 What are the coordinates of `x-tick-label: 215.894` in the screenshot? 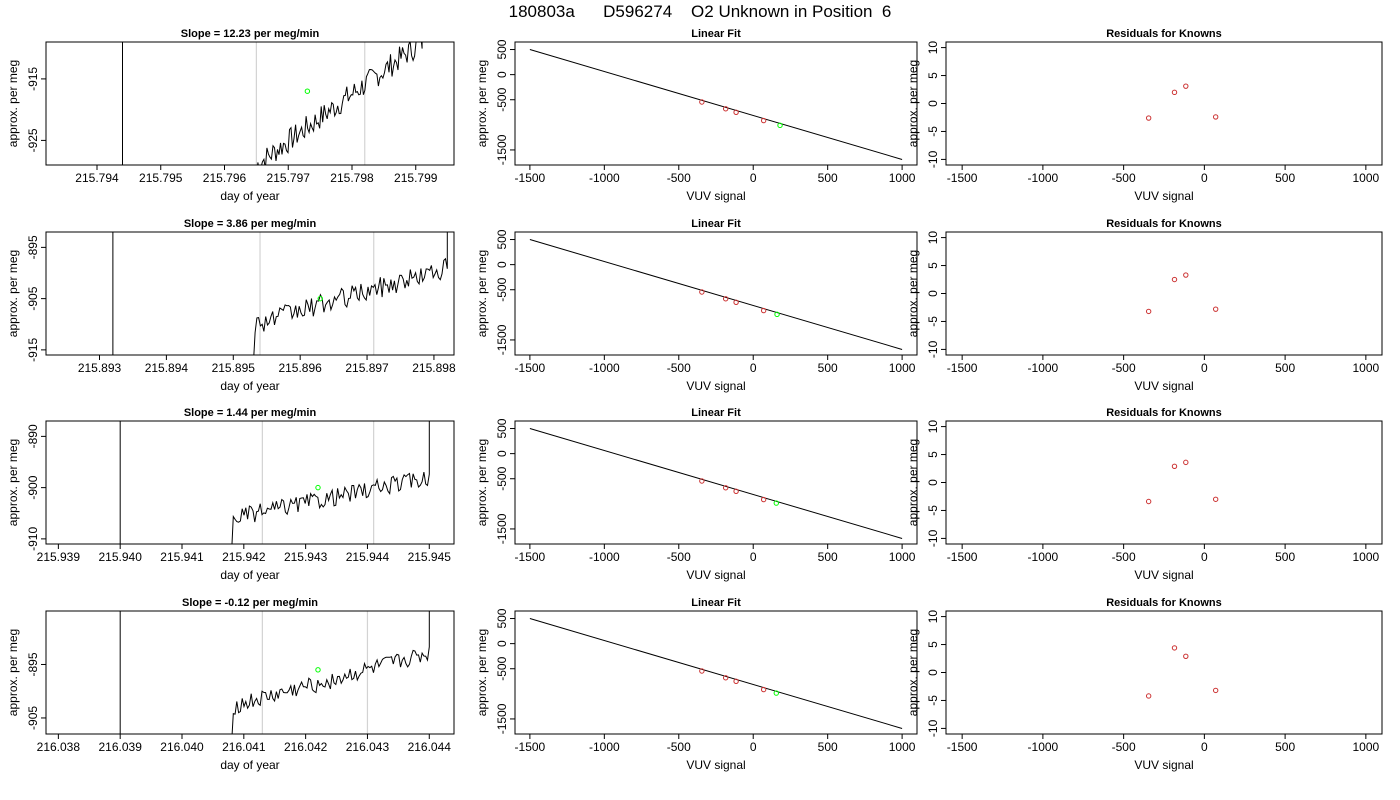 It's located at (167, 368).